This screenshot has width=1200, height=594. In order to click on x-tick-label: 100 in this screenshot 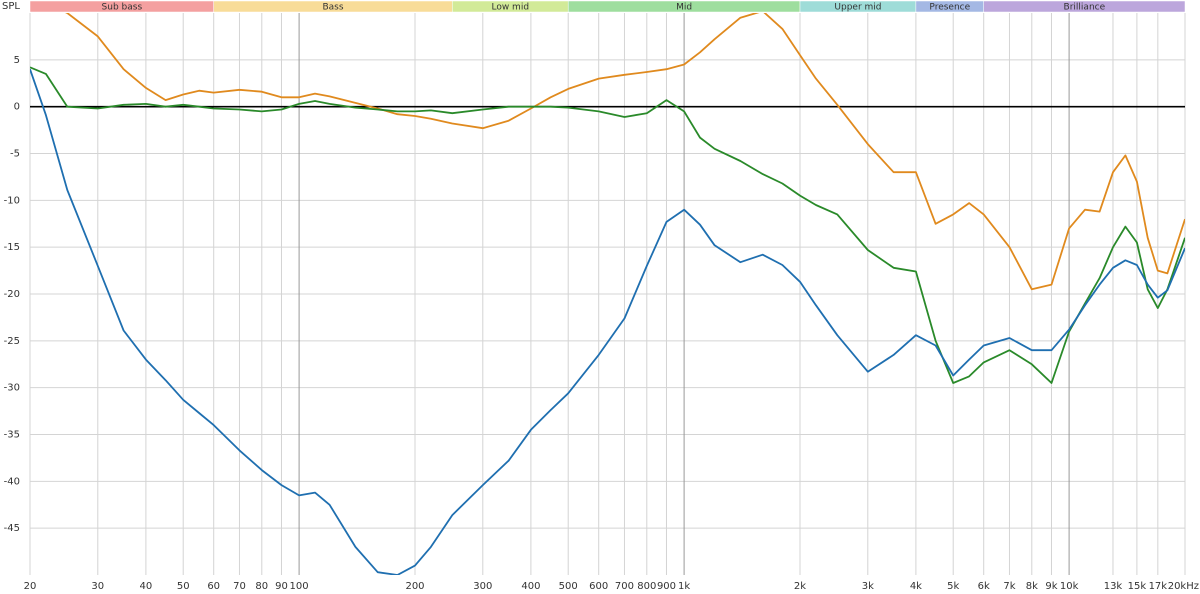, I will do `click(299, 586)`.